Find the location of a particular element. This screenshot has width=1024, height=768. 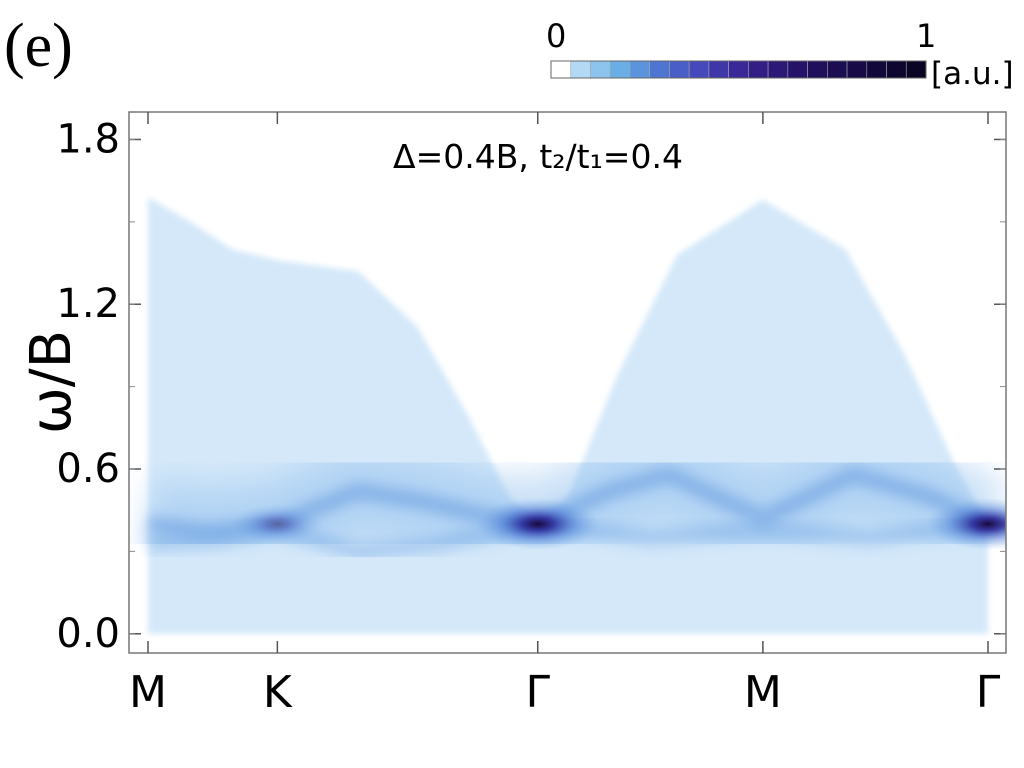

colorbar-max-label: 1 is located at coordinates (926, 36).